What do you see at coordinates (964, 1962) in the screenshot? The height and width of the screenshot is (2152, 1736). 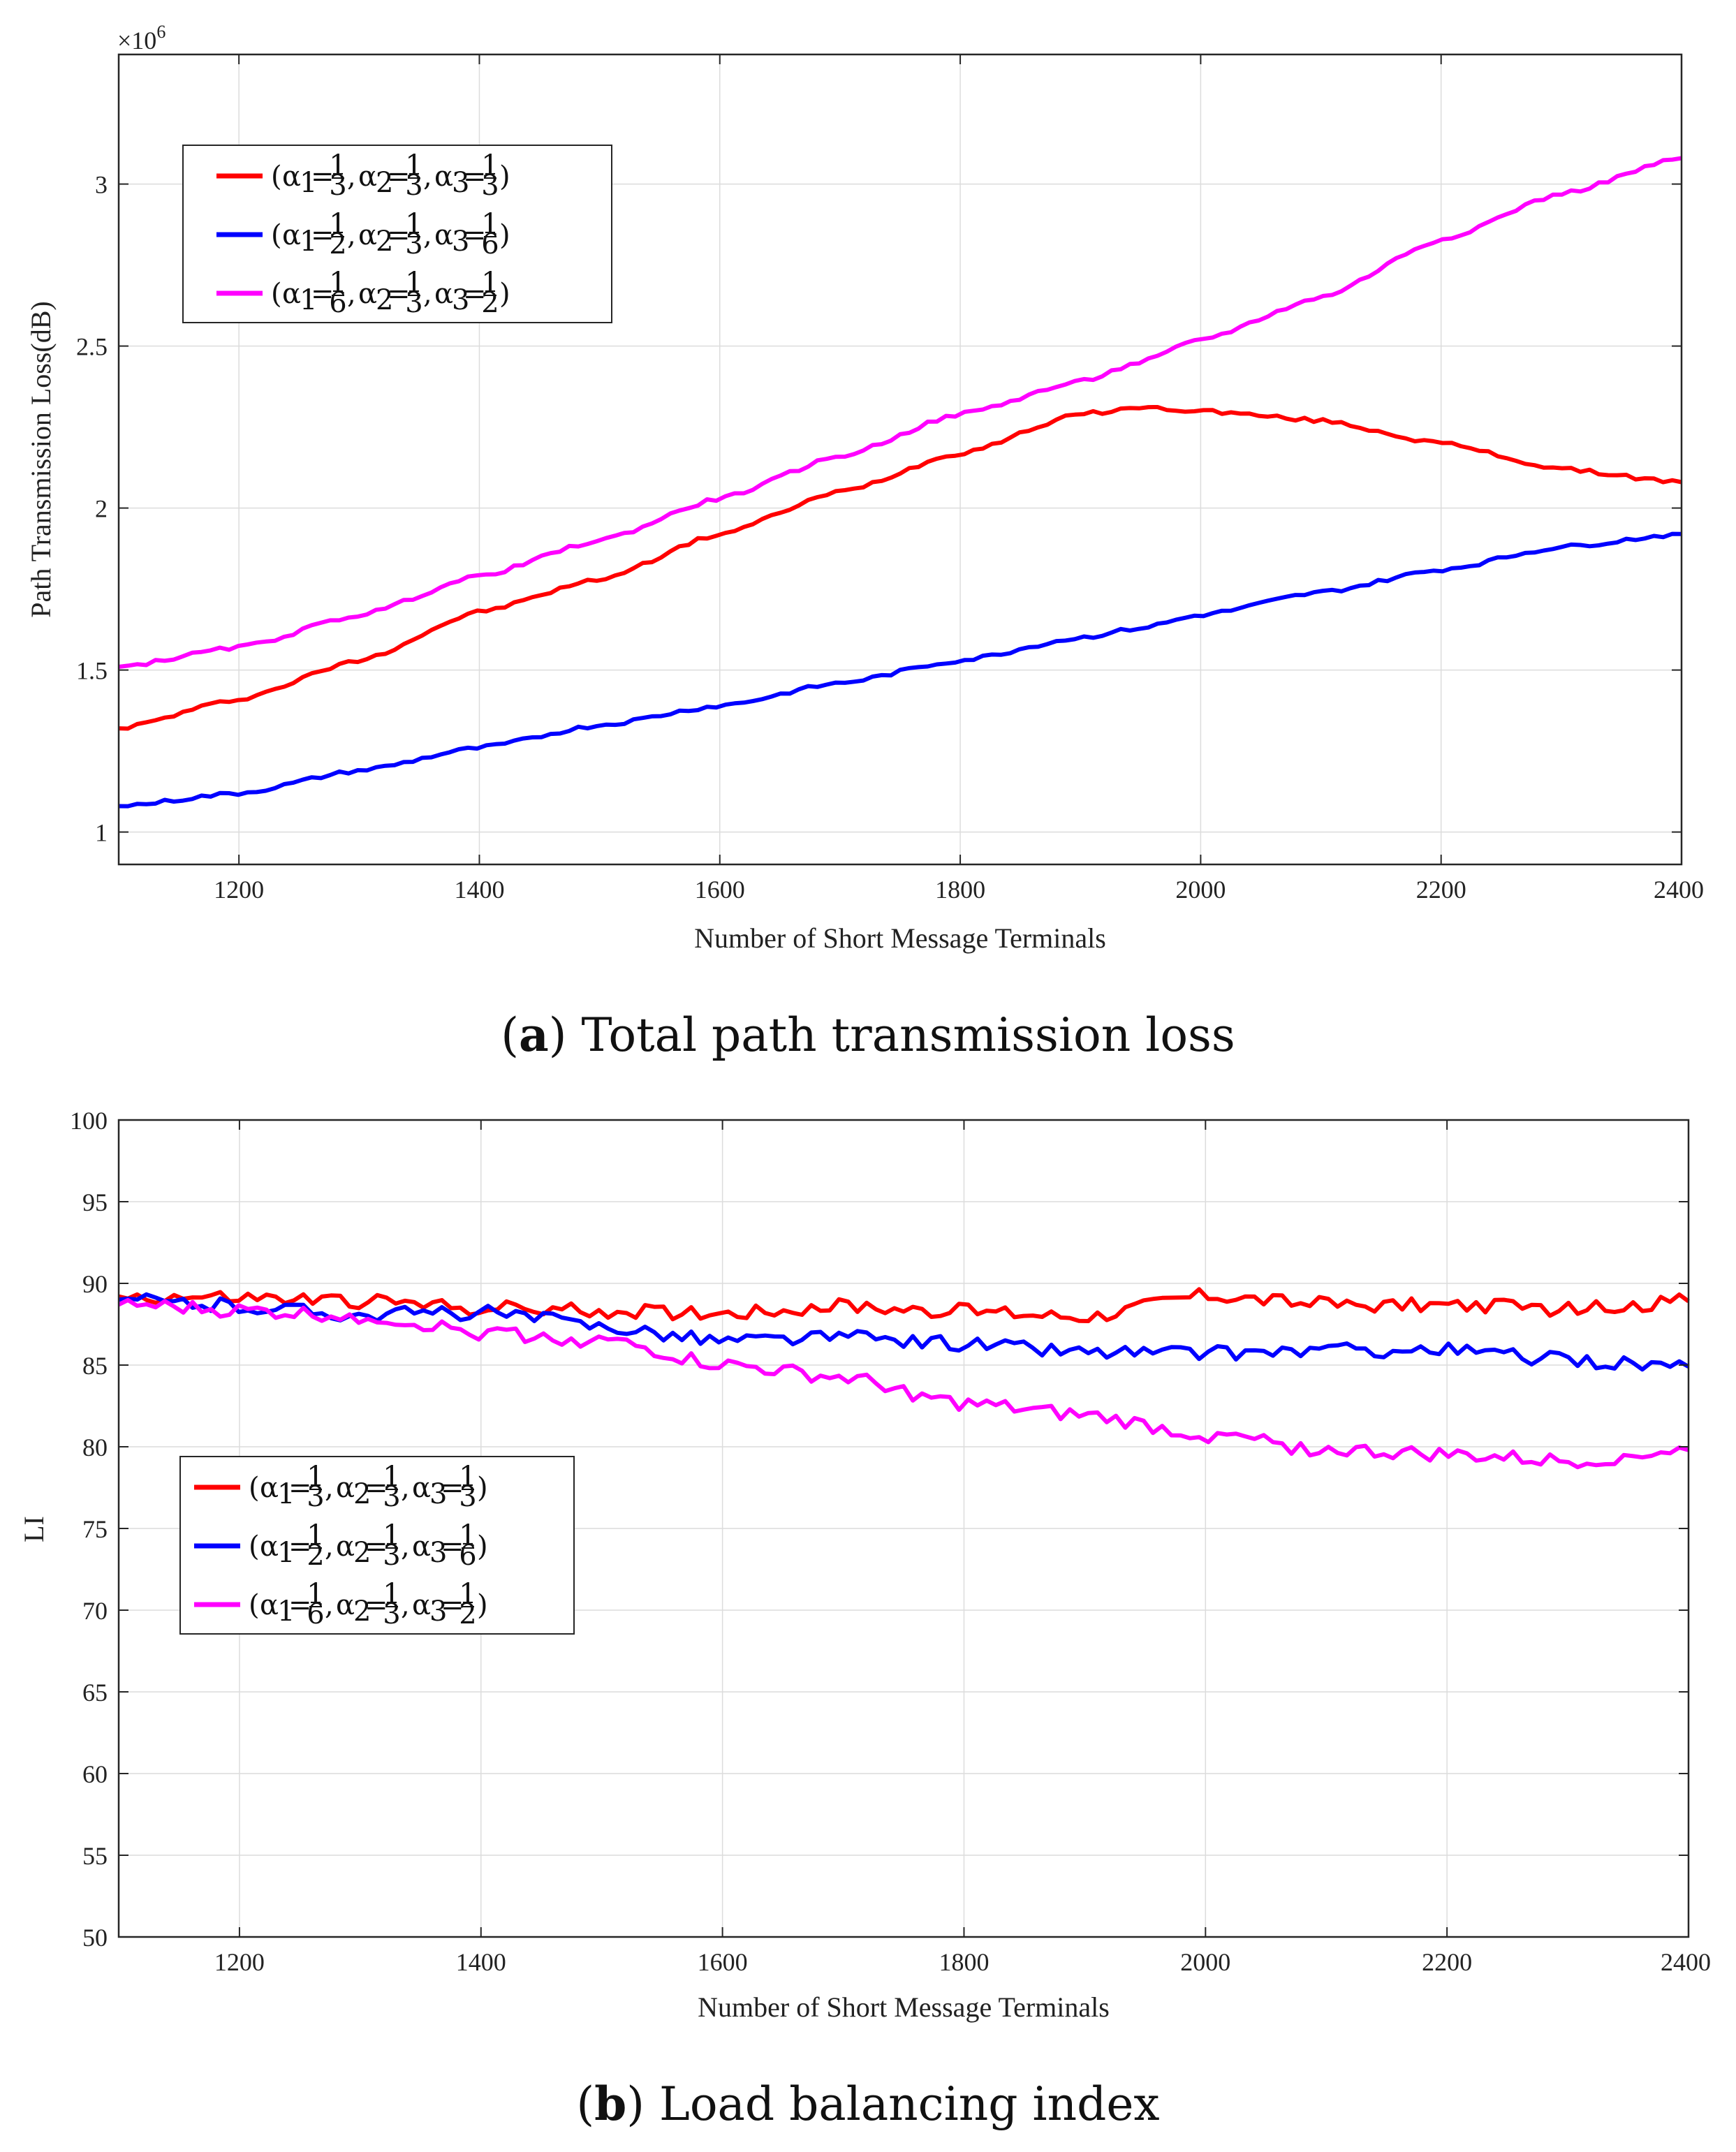 I see `panel-b-x-tick-label: 1800` at bounding box center [964, 1962].